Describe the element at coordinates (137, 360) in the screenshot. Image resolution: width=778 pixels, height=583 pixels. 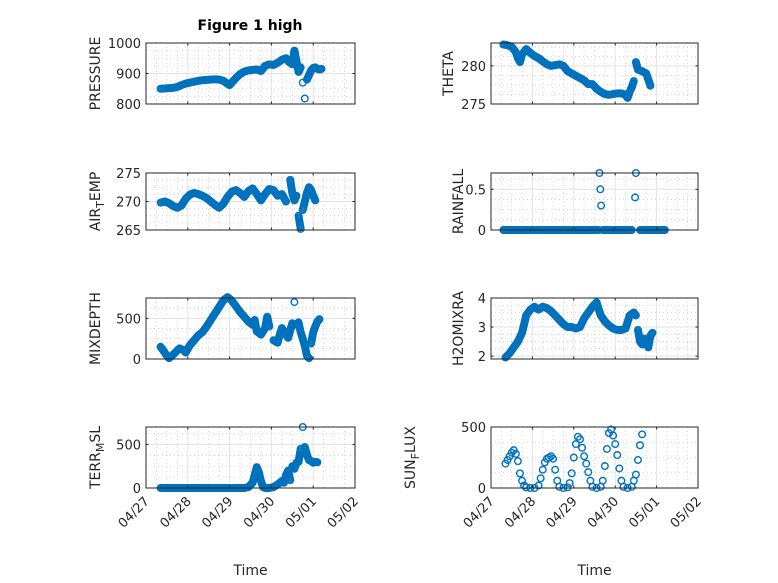
I see `mixdepth-ytick-label: 0` at that location.